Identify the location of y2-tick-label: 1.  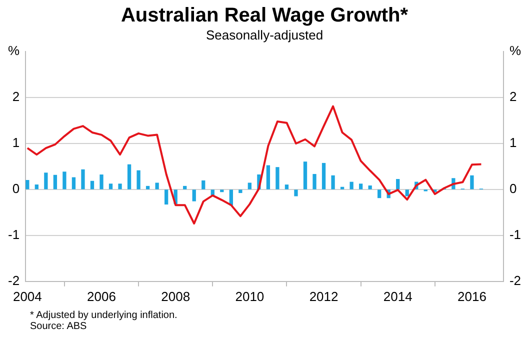
(513, 142).